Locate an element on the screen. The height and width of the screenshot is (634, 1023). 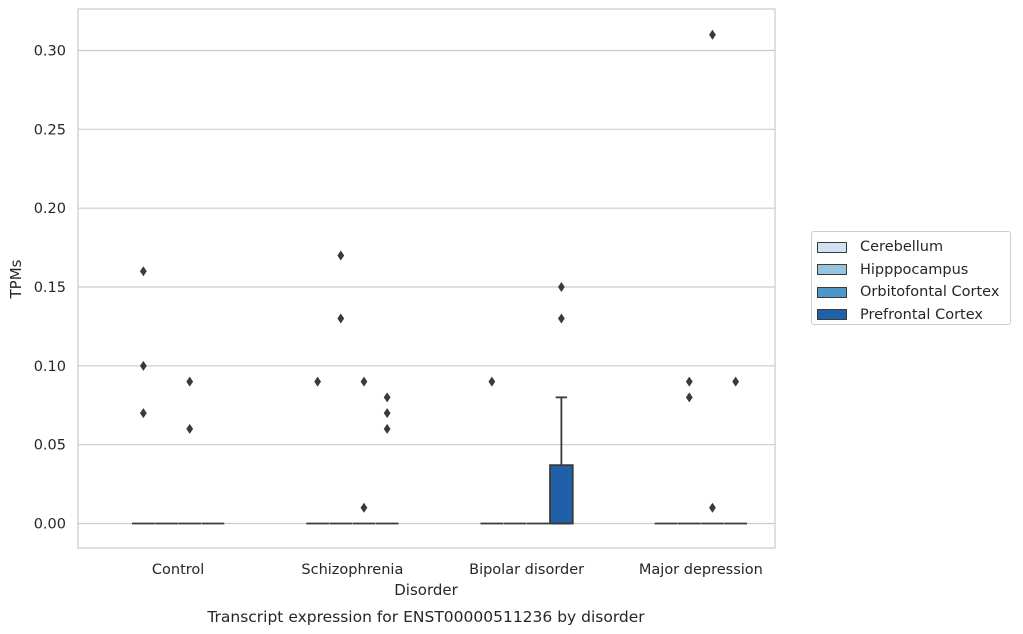
x-tick-label: Bipolar disorder is located at coordinates (526, 570).